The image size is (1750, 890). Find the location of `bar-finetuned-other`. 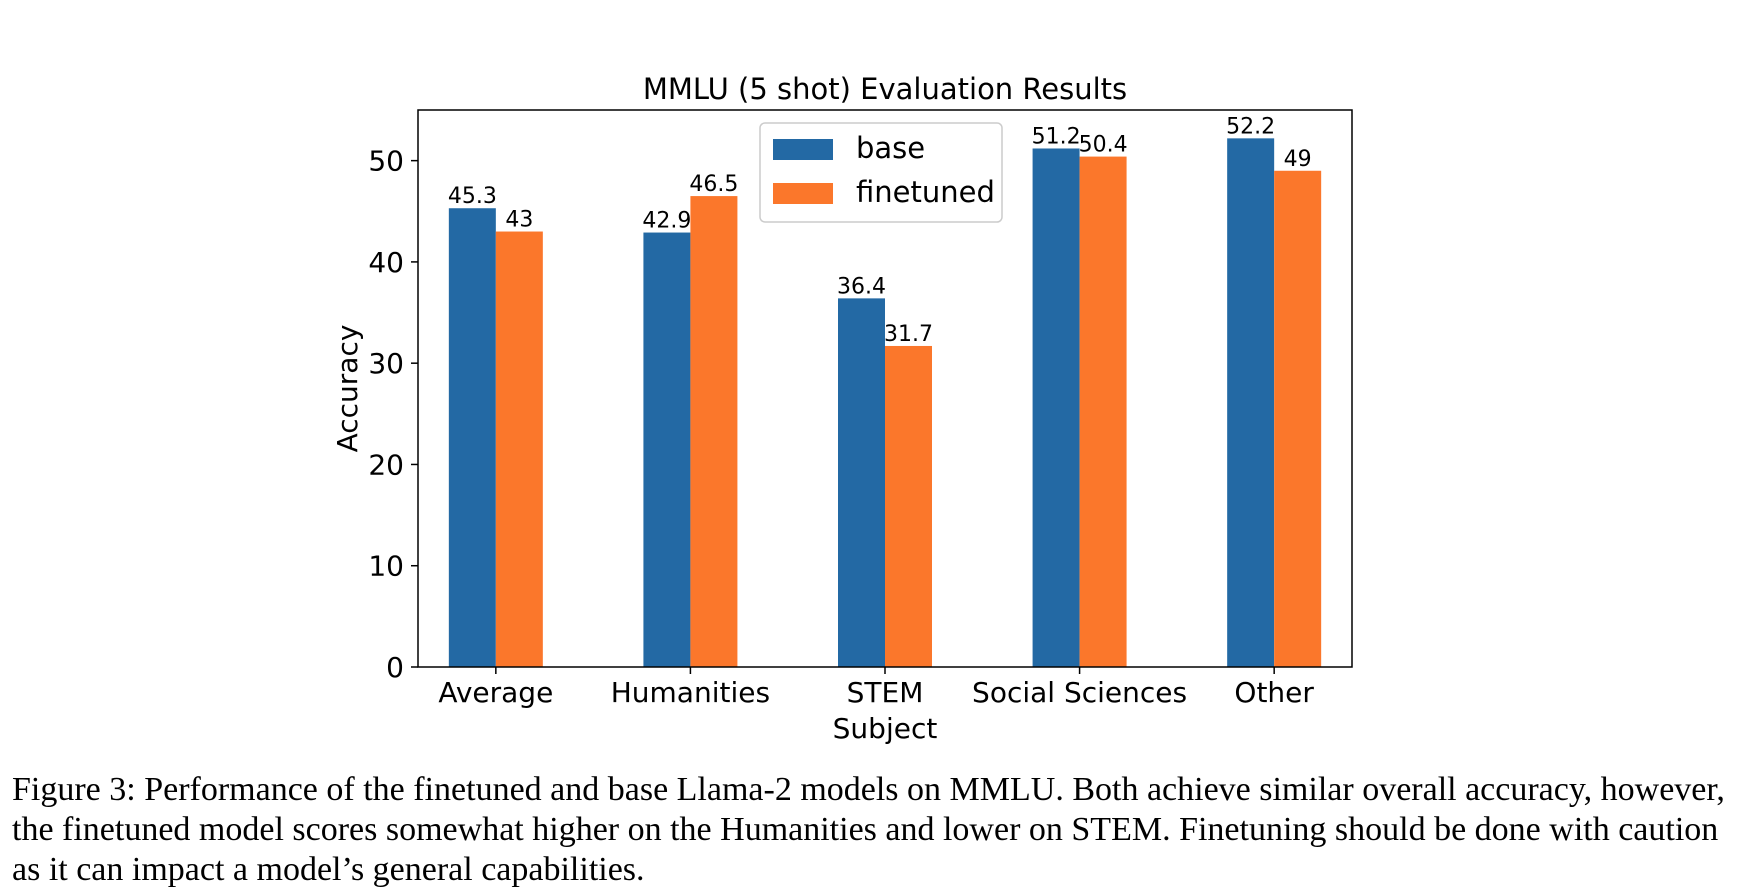

bar-finetuned-other is located at coordinates (1298, 418).